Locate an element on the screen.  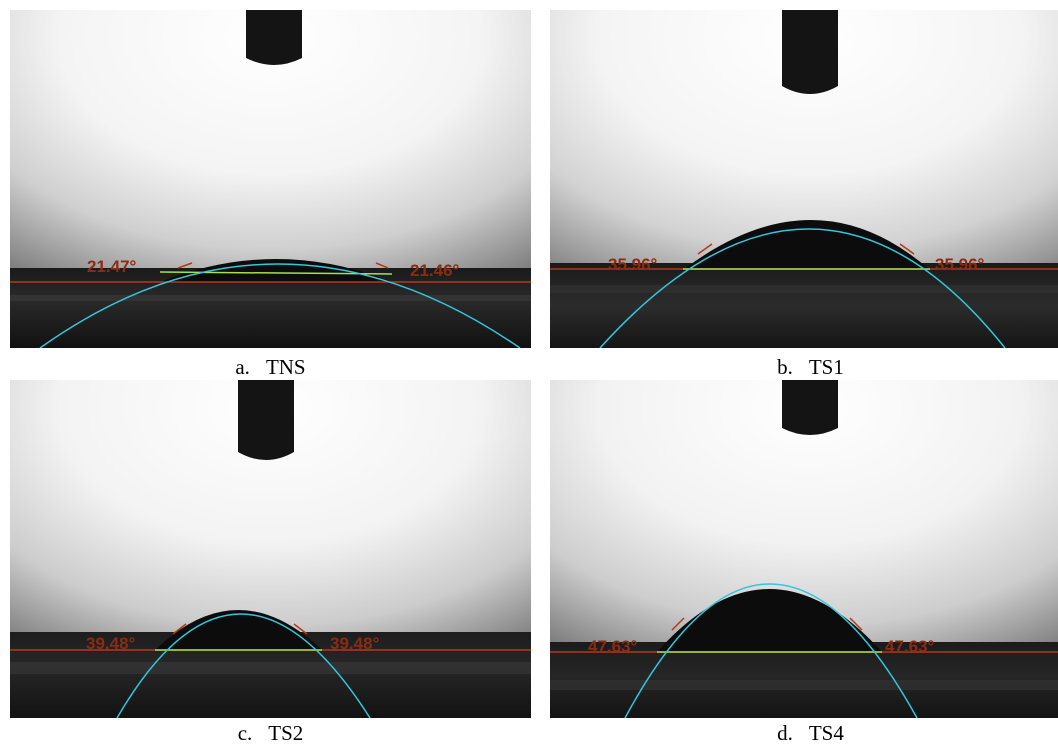
panel-letter: d. is located at coordinates (785, 733).